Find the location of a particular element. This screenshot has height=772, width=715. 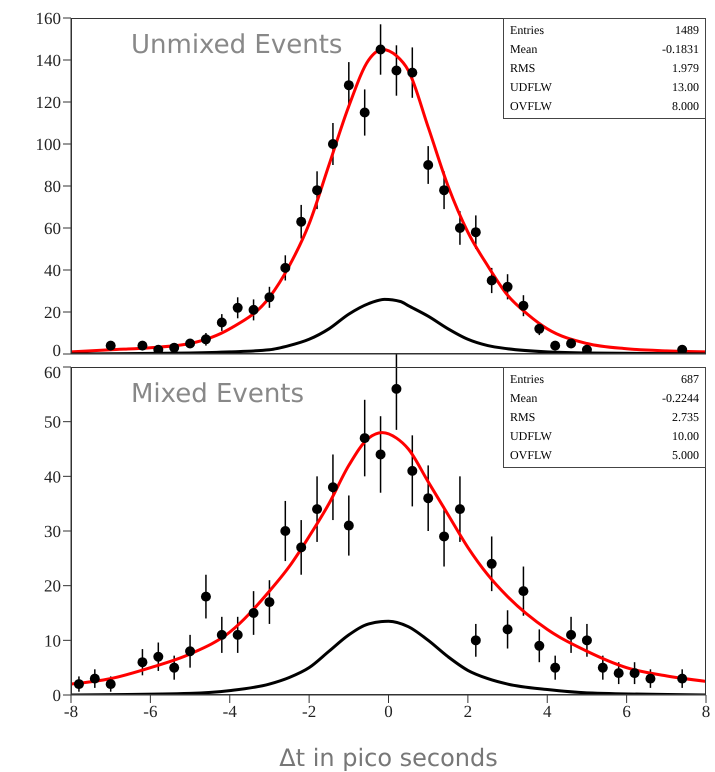

x-tick-label: -6 is located at coordinates (150, 712).